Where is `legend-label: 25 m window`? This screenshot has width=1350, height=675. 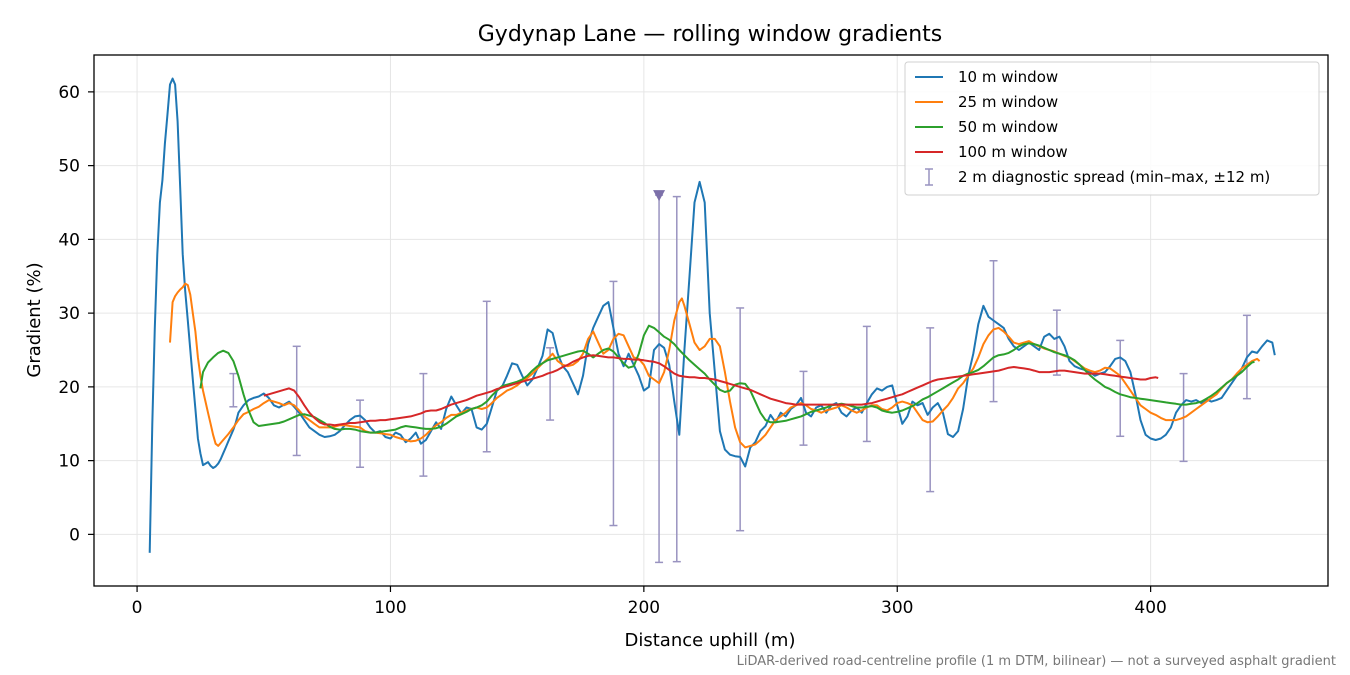 legend-label: 25 m window is located at coordinates (1008, 102).